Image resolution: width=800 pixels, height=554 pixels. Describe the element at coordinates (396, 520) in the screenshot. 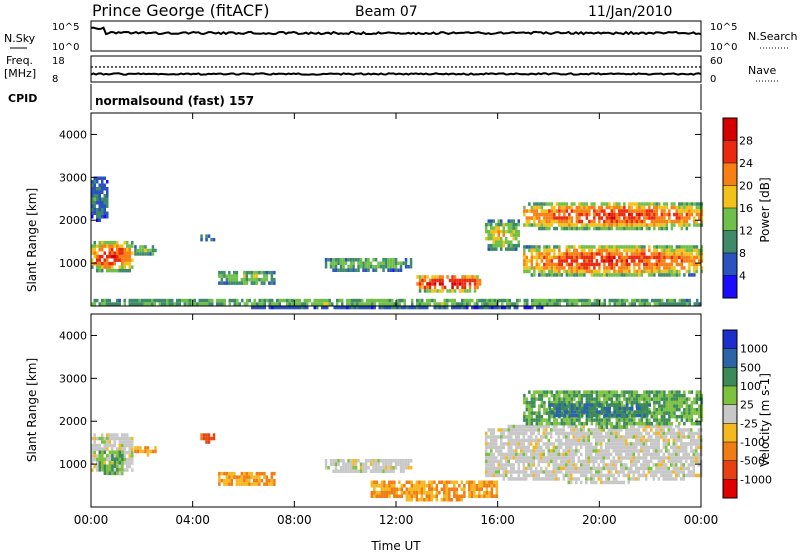

I see `x-tick-label: 12:00` at that location.